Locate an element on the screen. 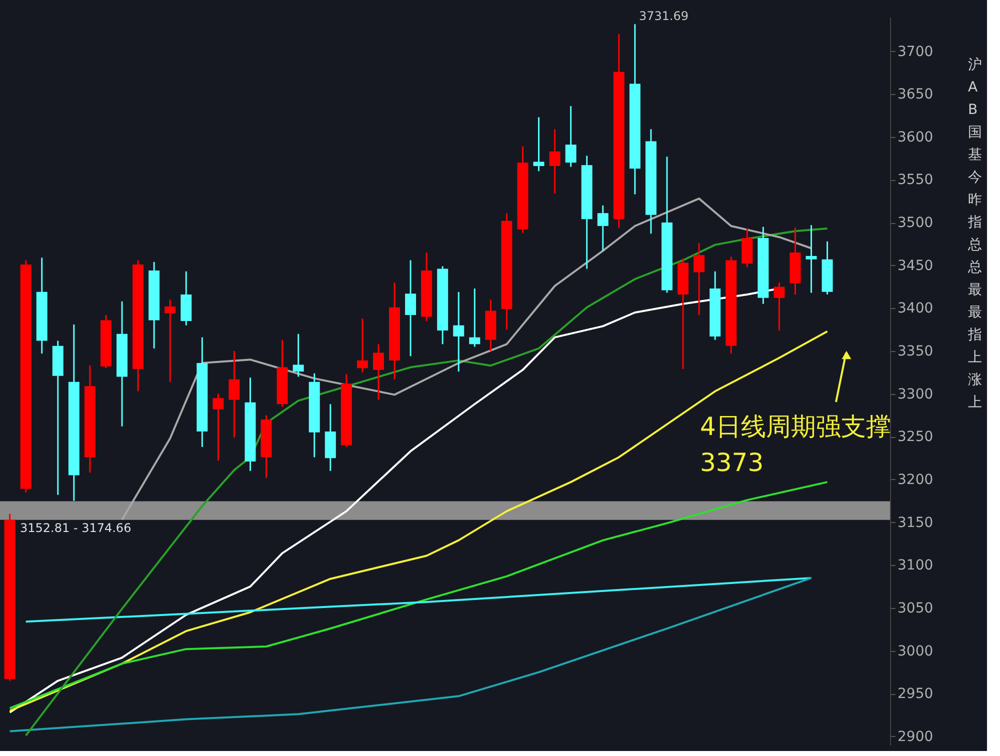 This screenshot has width=1000, height=756. text: 国 is located at coordinates (975, 132).